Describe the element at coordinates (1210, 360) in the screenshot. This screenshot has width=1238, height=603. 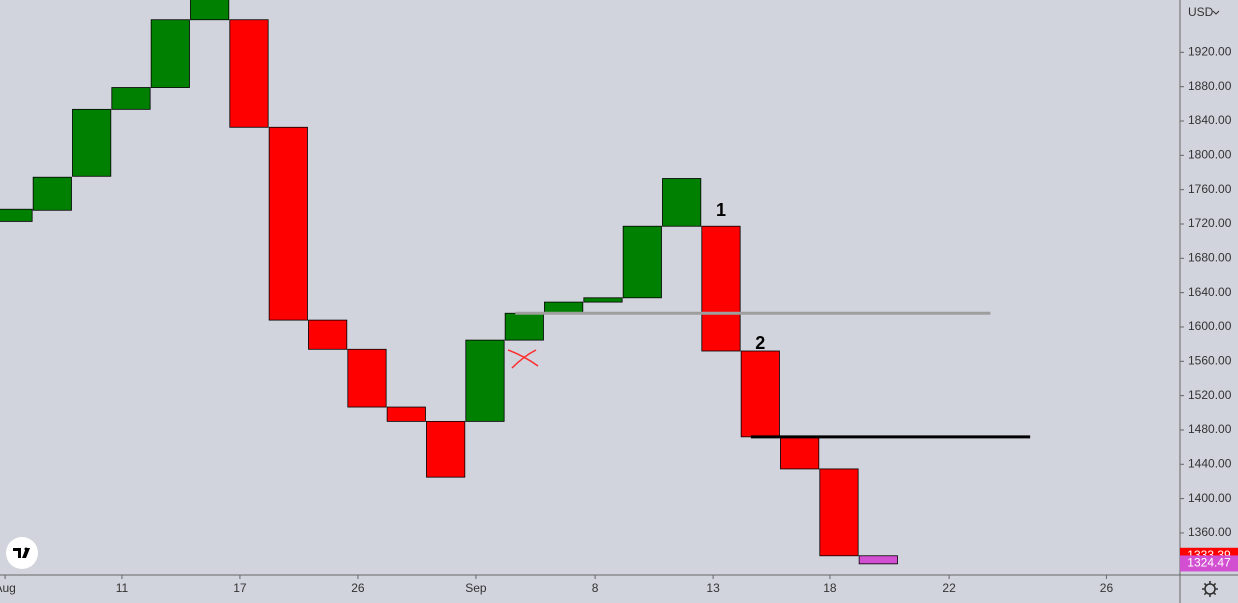
I see `y-tick-label: 1560.00` at that location.